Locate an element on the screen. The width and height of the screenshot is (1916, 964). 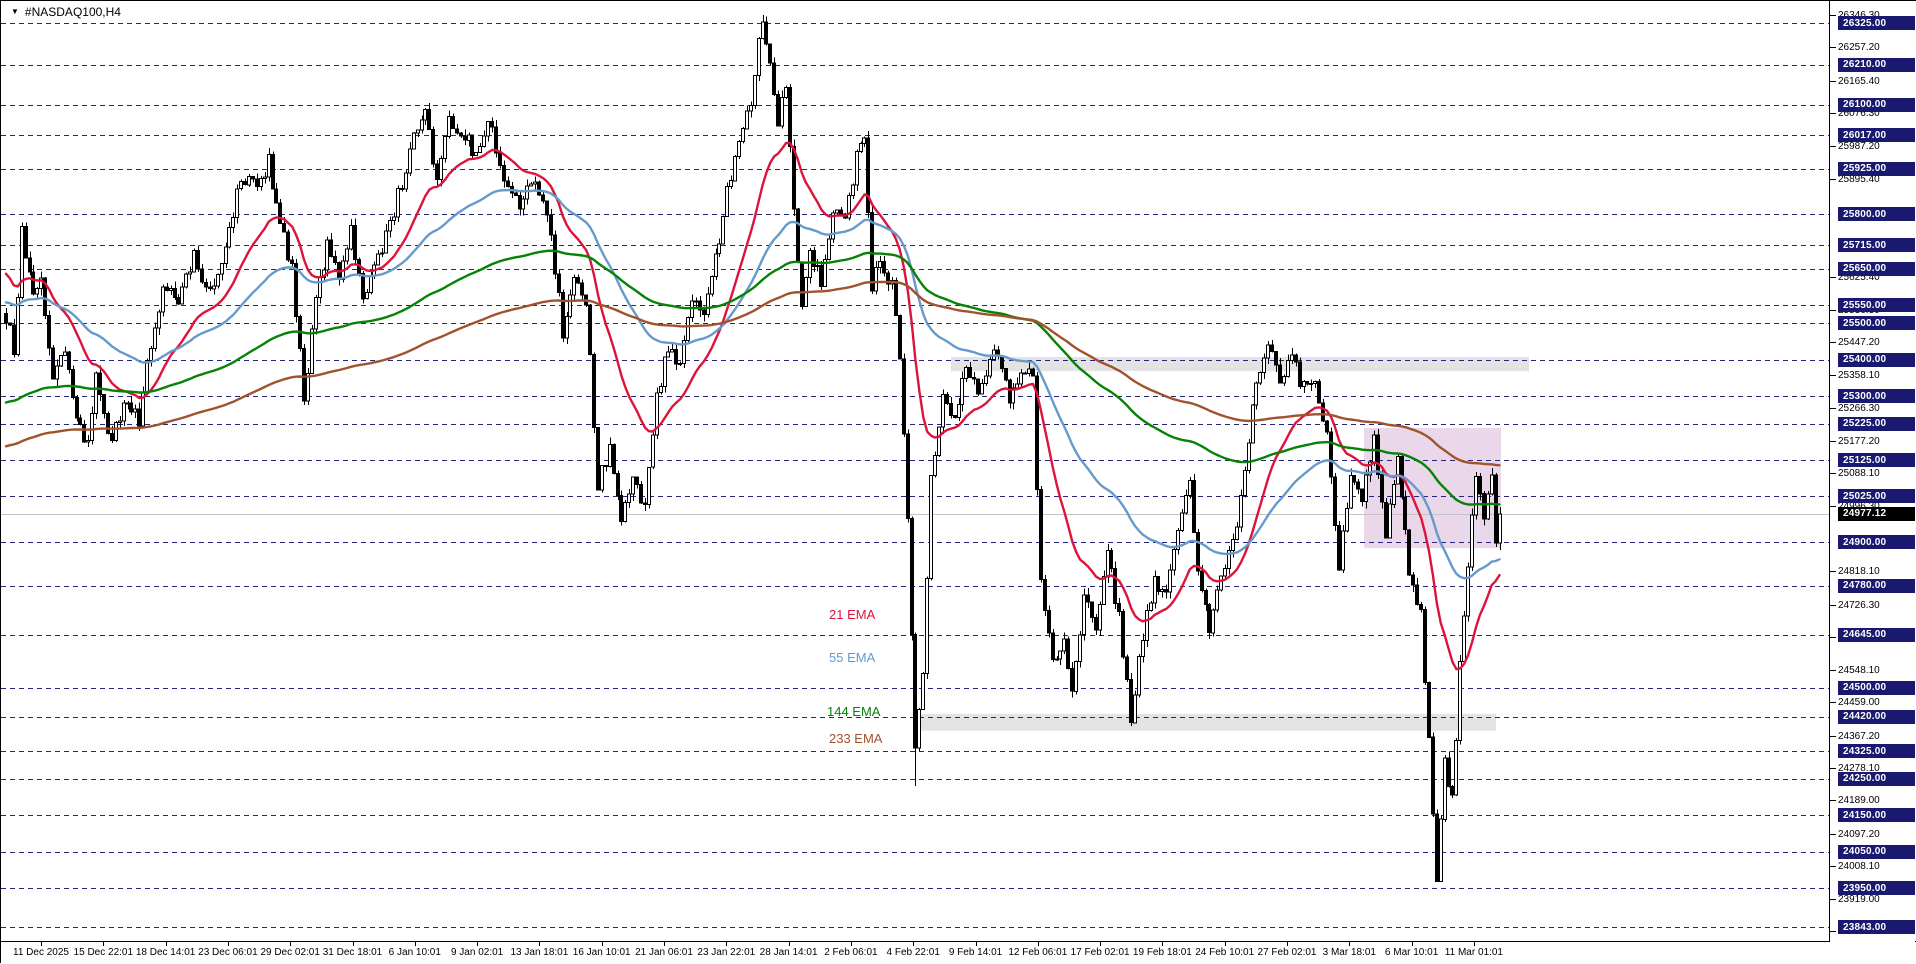
price-scale-tick: 25266.30 is located at coordinates (1873, 408).